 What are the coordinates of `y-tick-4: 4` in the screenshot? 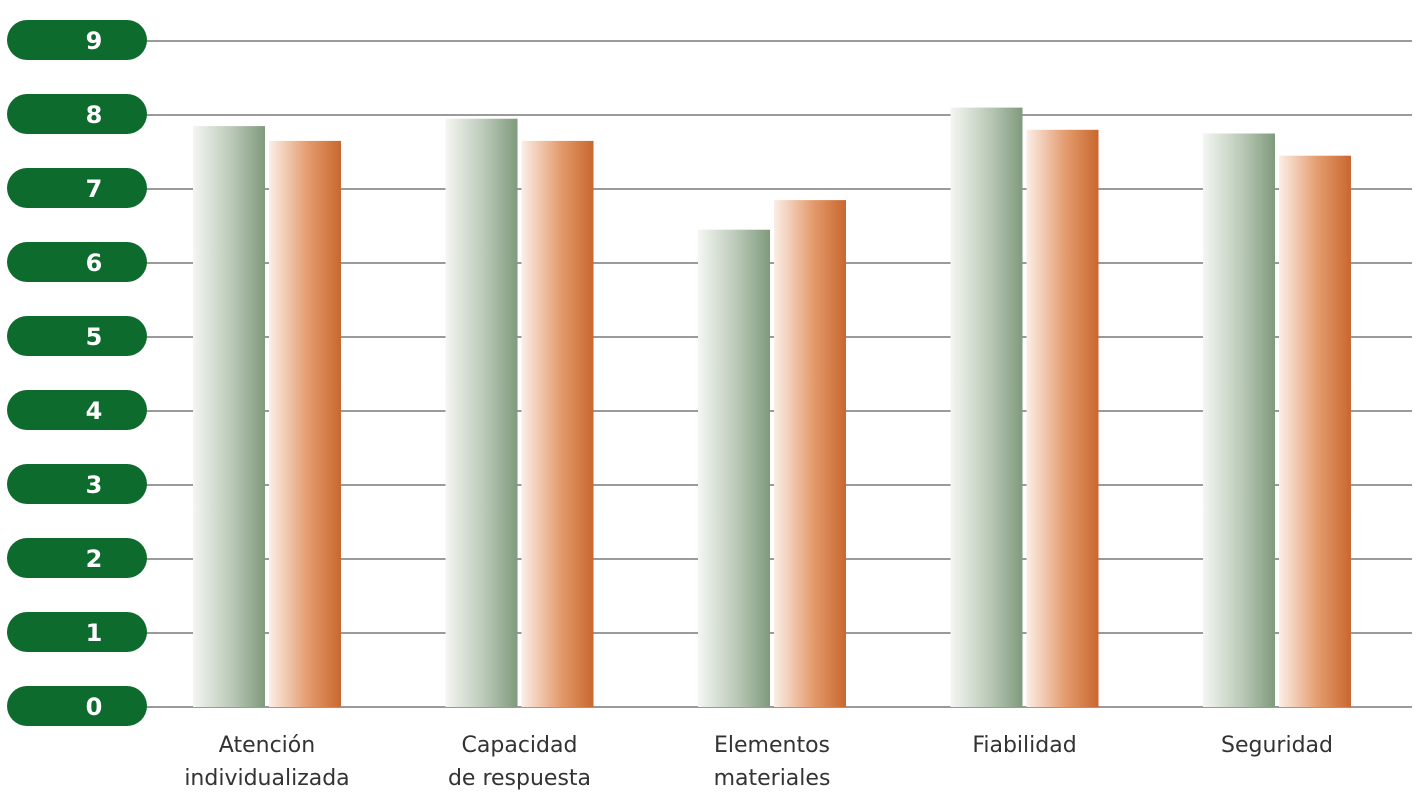 It's located at (77, 410).